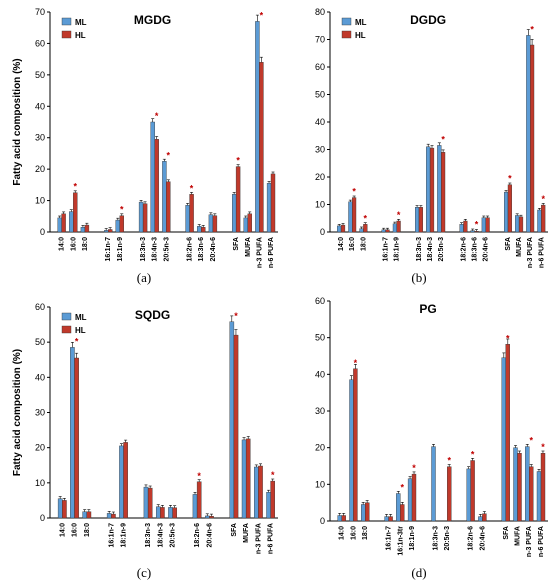 This screenshot has width=550, height=586. I want to click on category-label: 18:0, so click(85, 244).